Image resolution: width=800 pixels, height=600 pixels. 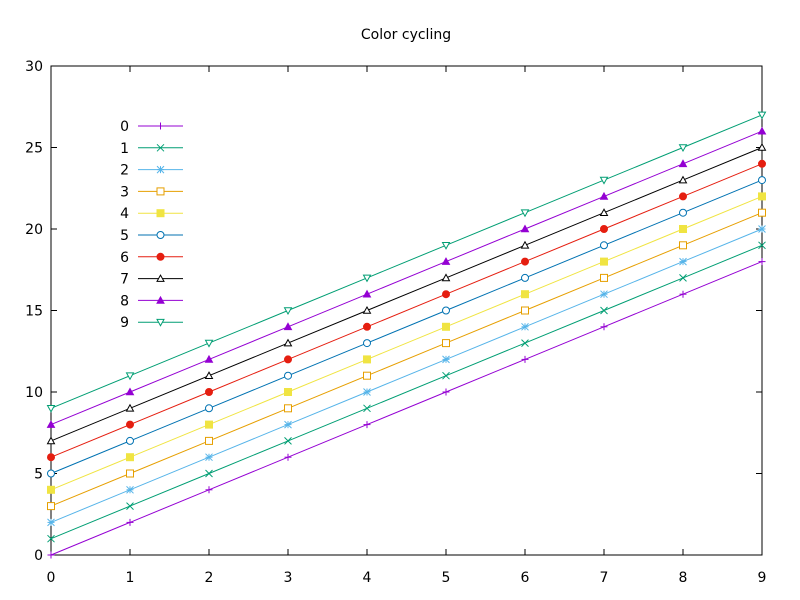 I want to click on legend-label: 7, so click(x=124, y=280).